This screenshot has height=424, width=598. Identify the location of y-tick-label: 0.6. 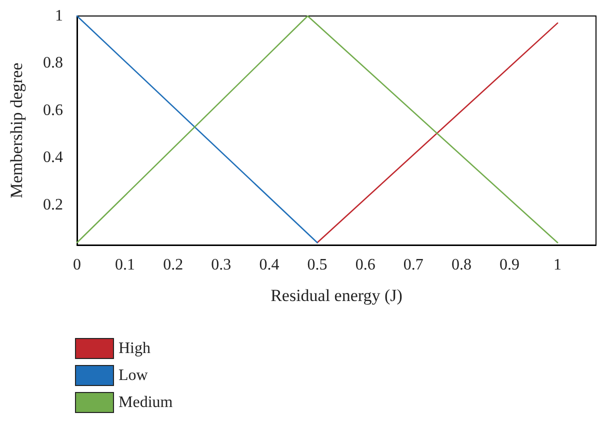
(53, 110).